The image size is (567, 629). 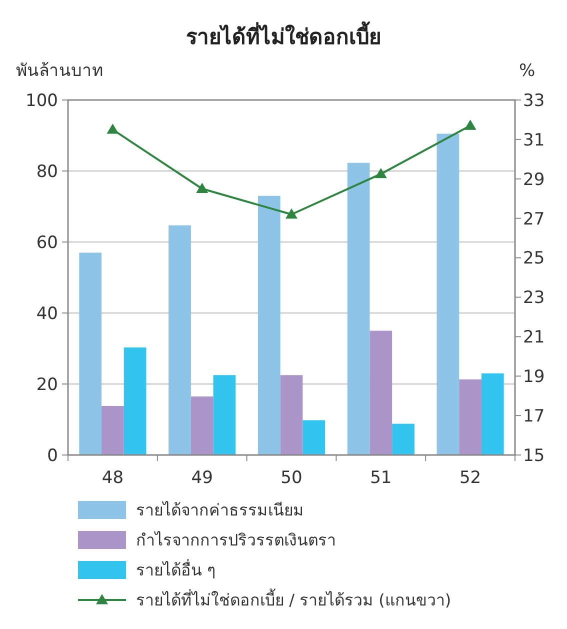 I want to click on legend-label: รายได้จากค่าธรรมเนียม, so click(x=220, y=510).